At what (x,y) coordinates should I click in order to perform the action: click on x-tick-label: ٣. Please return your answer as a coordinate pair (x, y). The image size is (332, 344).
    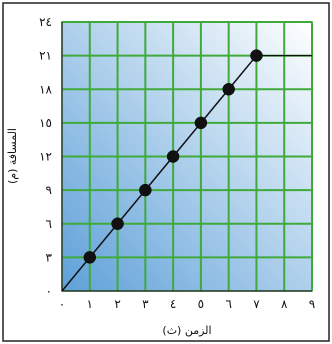
    Looking at the image, I should click on (145, 304).